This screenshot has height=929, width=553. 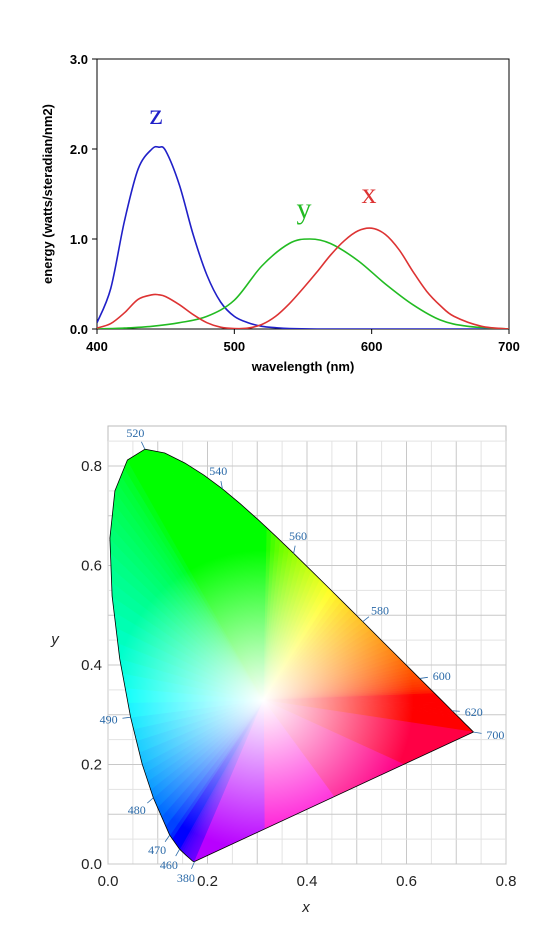 I want to click on series-label-x: x, so click(x=369, y=193).